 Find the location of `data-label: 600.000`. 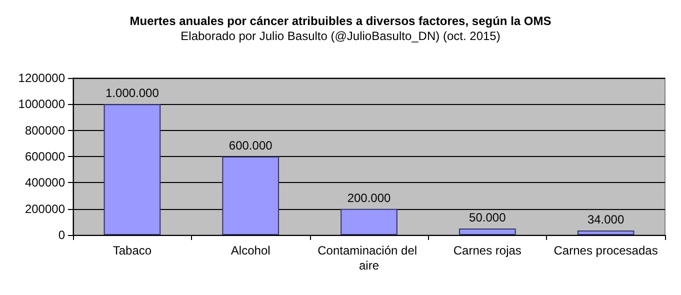

data-label: 600.000 is located at coordinates (250, 145).